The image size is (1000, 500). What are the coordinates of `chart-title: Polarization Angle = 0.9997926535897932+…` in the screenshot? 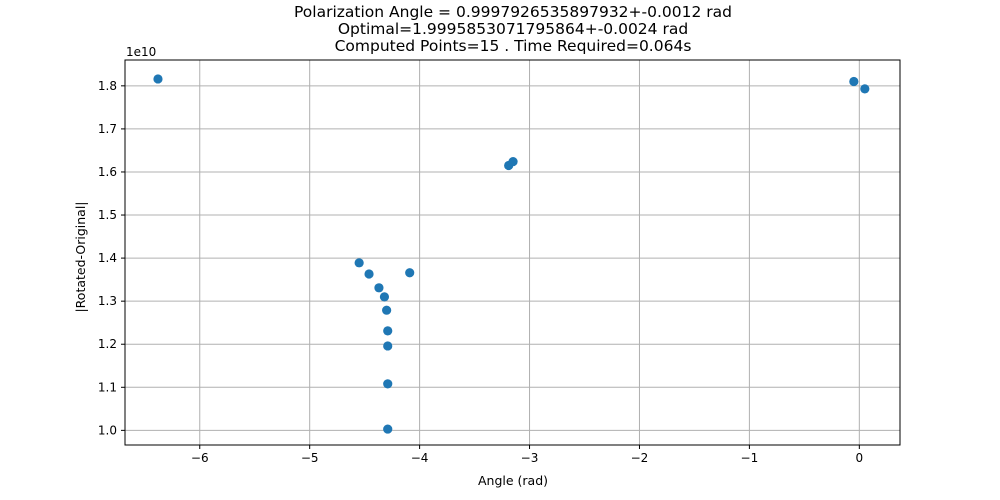 It's located at (513, 29).